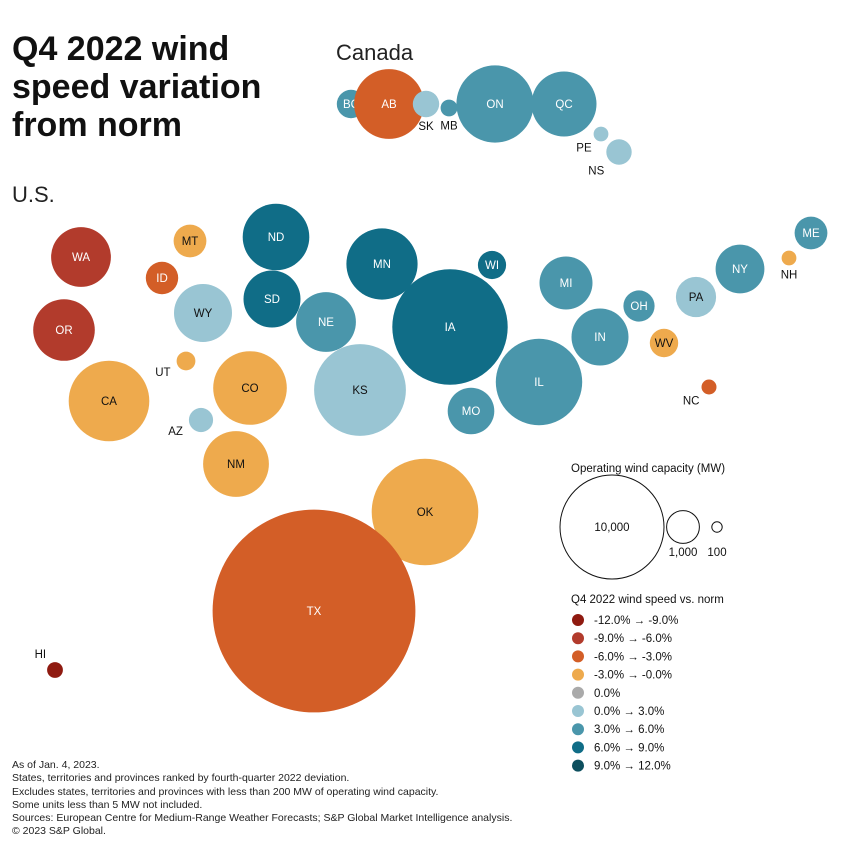 Image resolution: width=850 pixels, height=850 pixels. Describe the element at coordinates (55, 670) in the screenshot. I see `bubble-hi` at that location.